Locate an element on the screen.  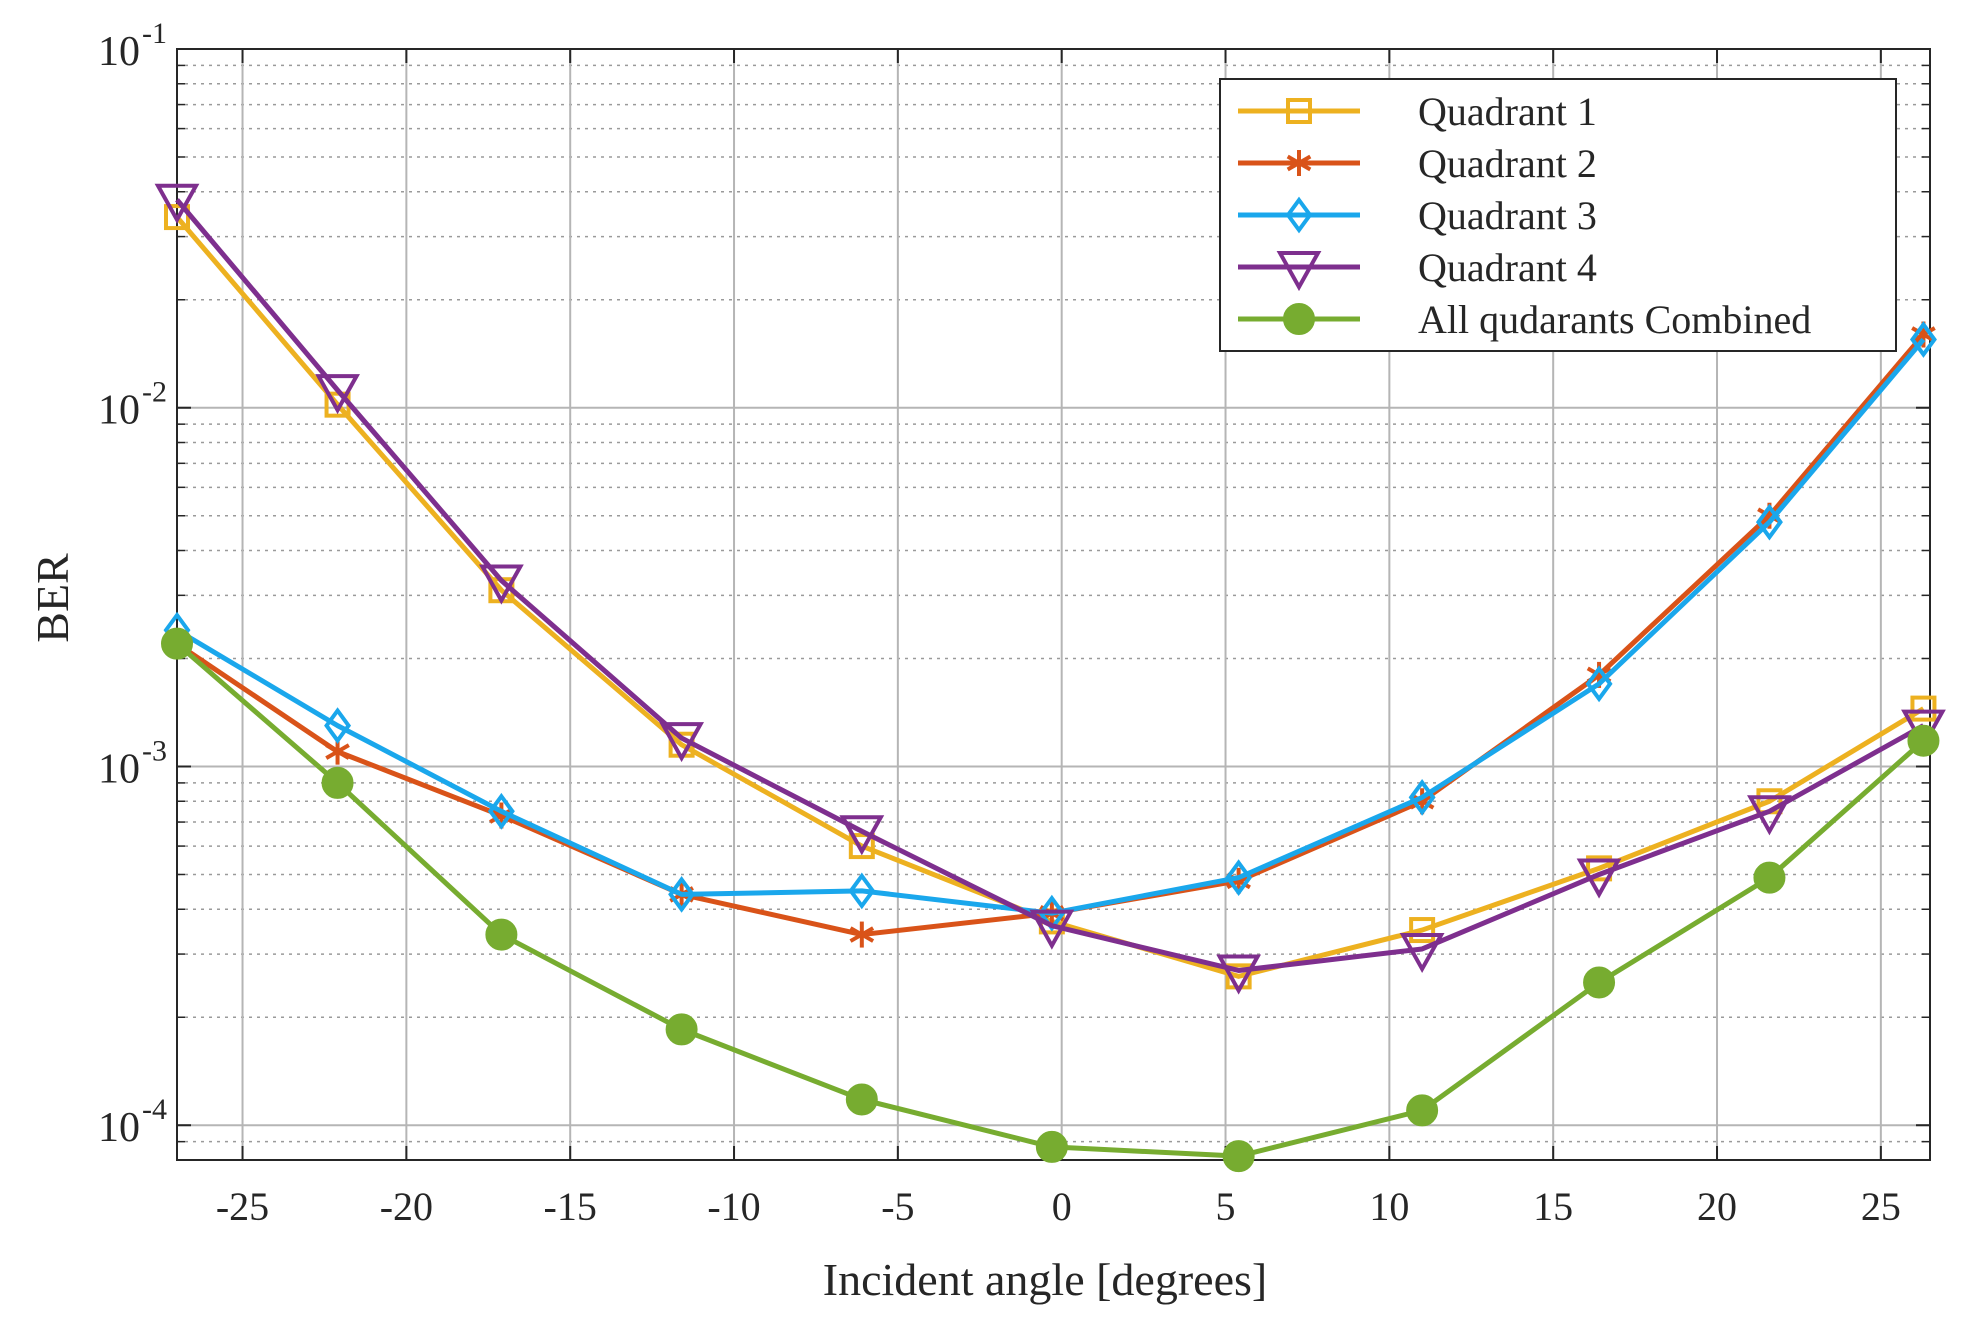
y-tick-exponent: -4 is located at coordinates (154, 1109).